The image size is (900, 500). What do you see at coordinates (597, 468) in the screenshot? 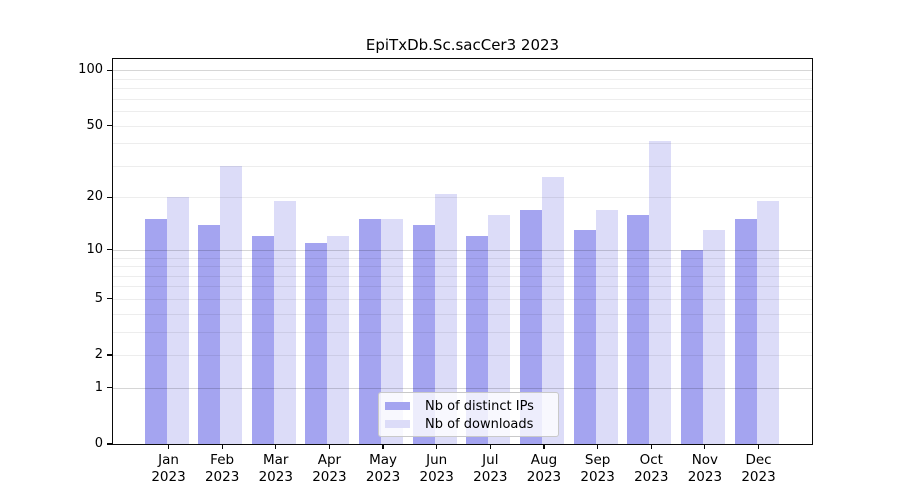
I see `x-tick-label: Sep 2023` at bounding box center [597, 468].